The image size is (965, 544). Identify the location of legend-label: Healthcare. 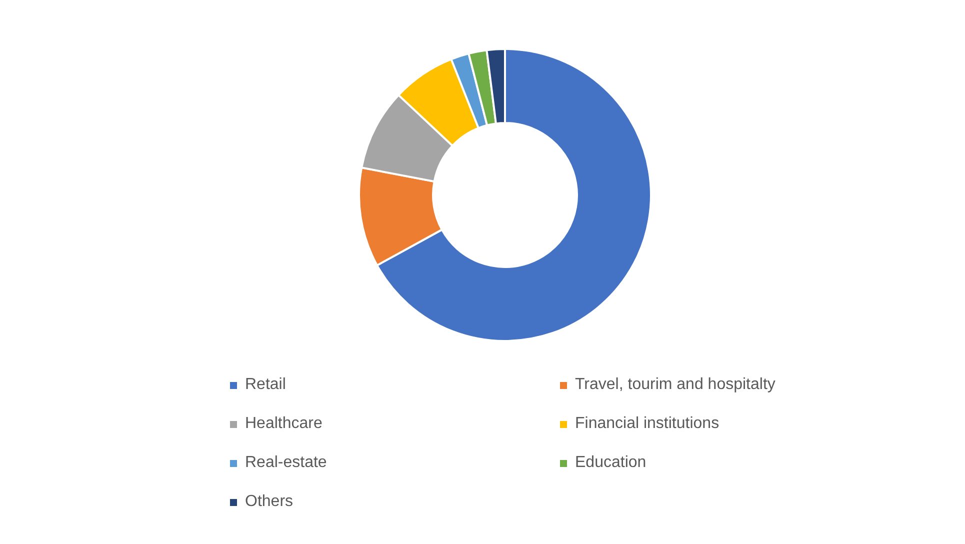
(283, 424).